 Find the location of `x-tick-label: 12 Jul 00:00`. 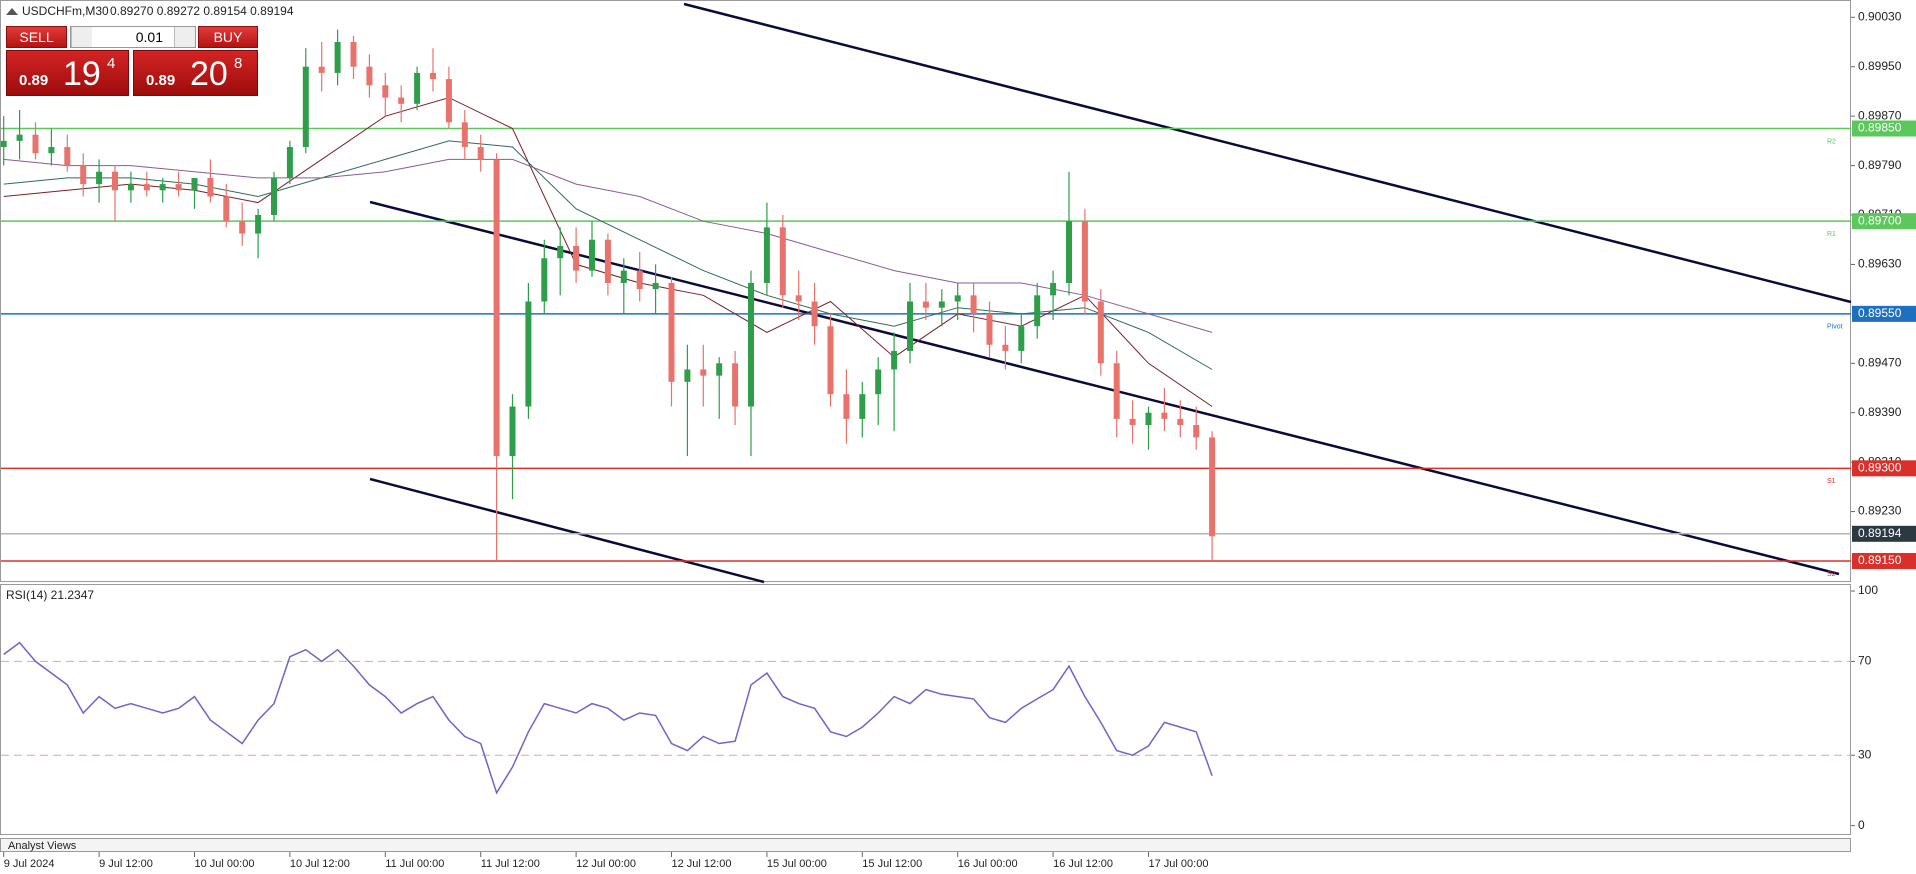

x-tick-label: 12 Jul 00:00 is located at coordinates (606, 864).